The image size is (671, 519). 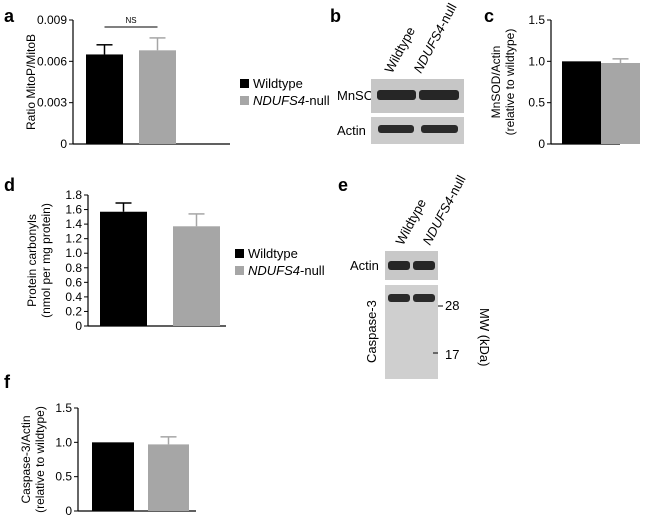 What do you see at coordinates (335, 16) in the screenshot?
I see `panel-label-b: b` at bounding box center [335, 16].